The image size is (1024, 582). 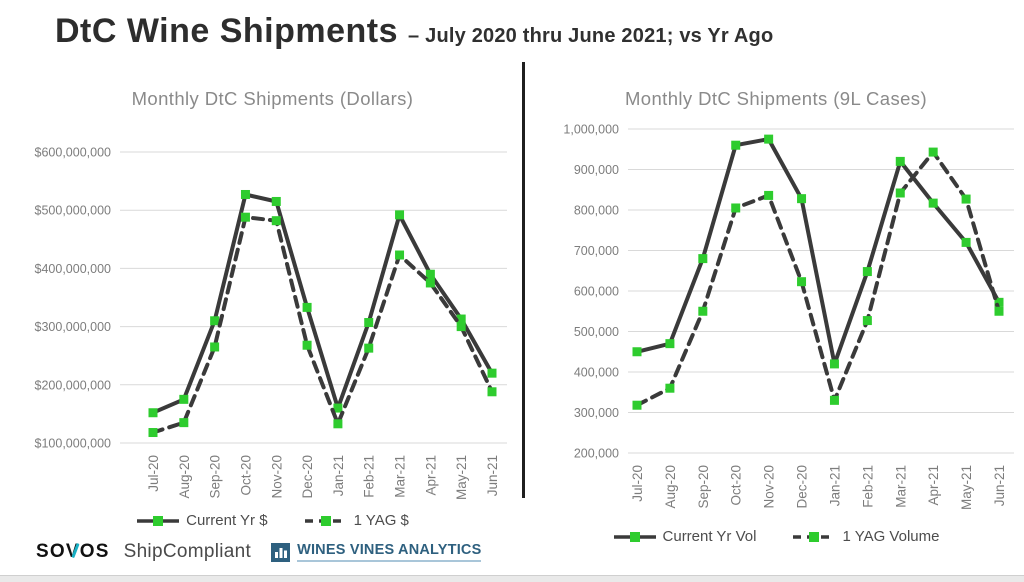 What do you see at coordinates (523, 280) in the screenshot?
I see `vertical-divider` at bounding box center [523, 280].